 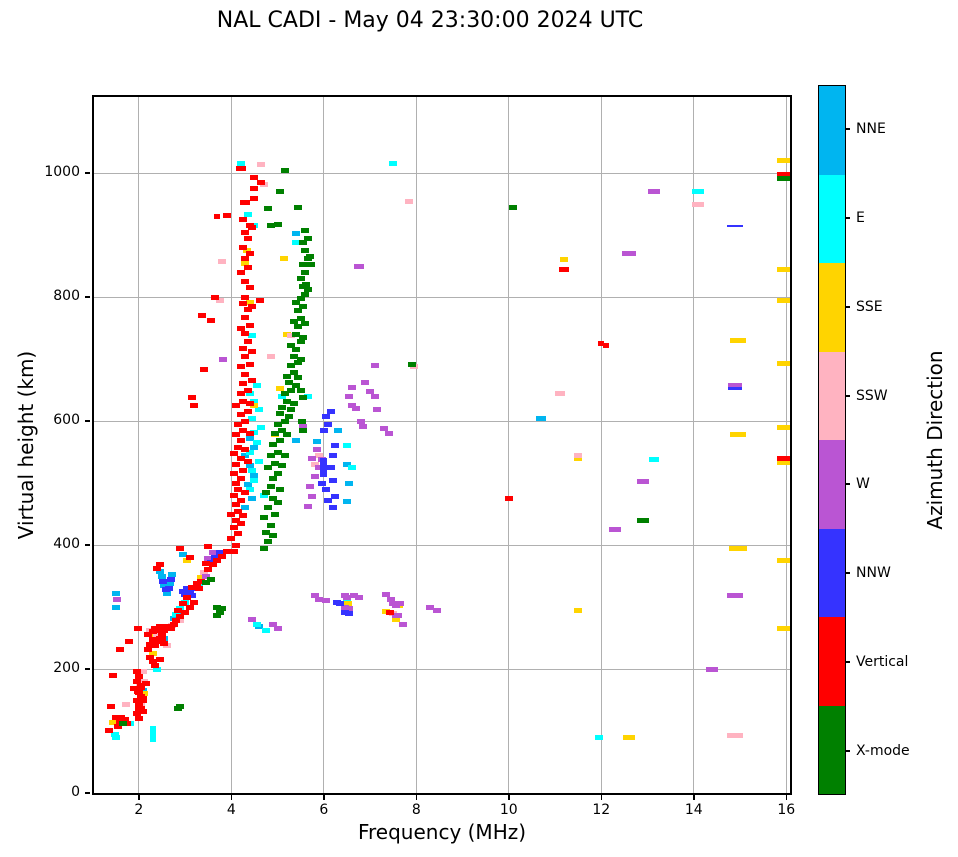 I want to click on y-tick-label: 200, so click(x=66, y=668).